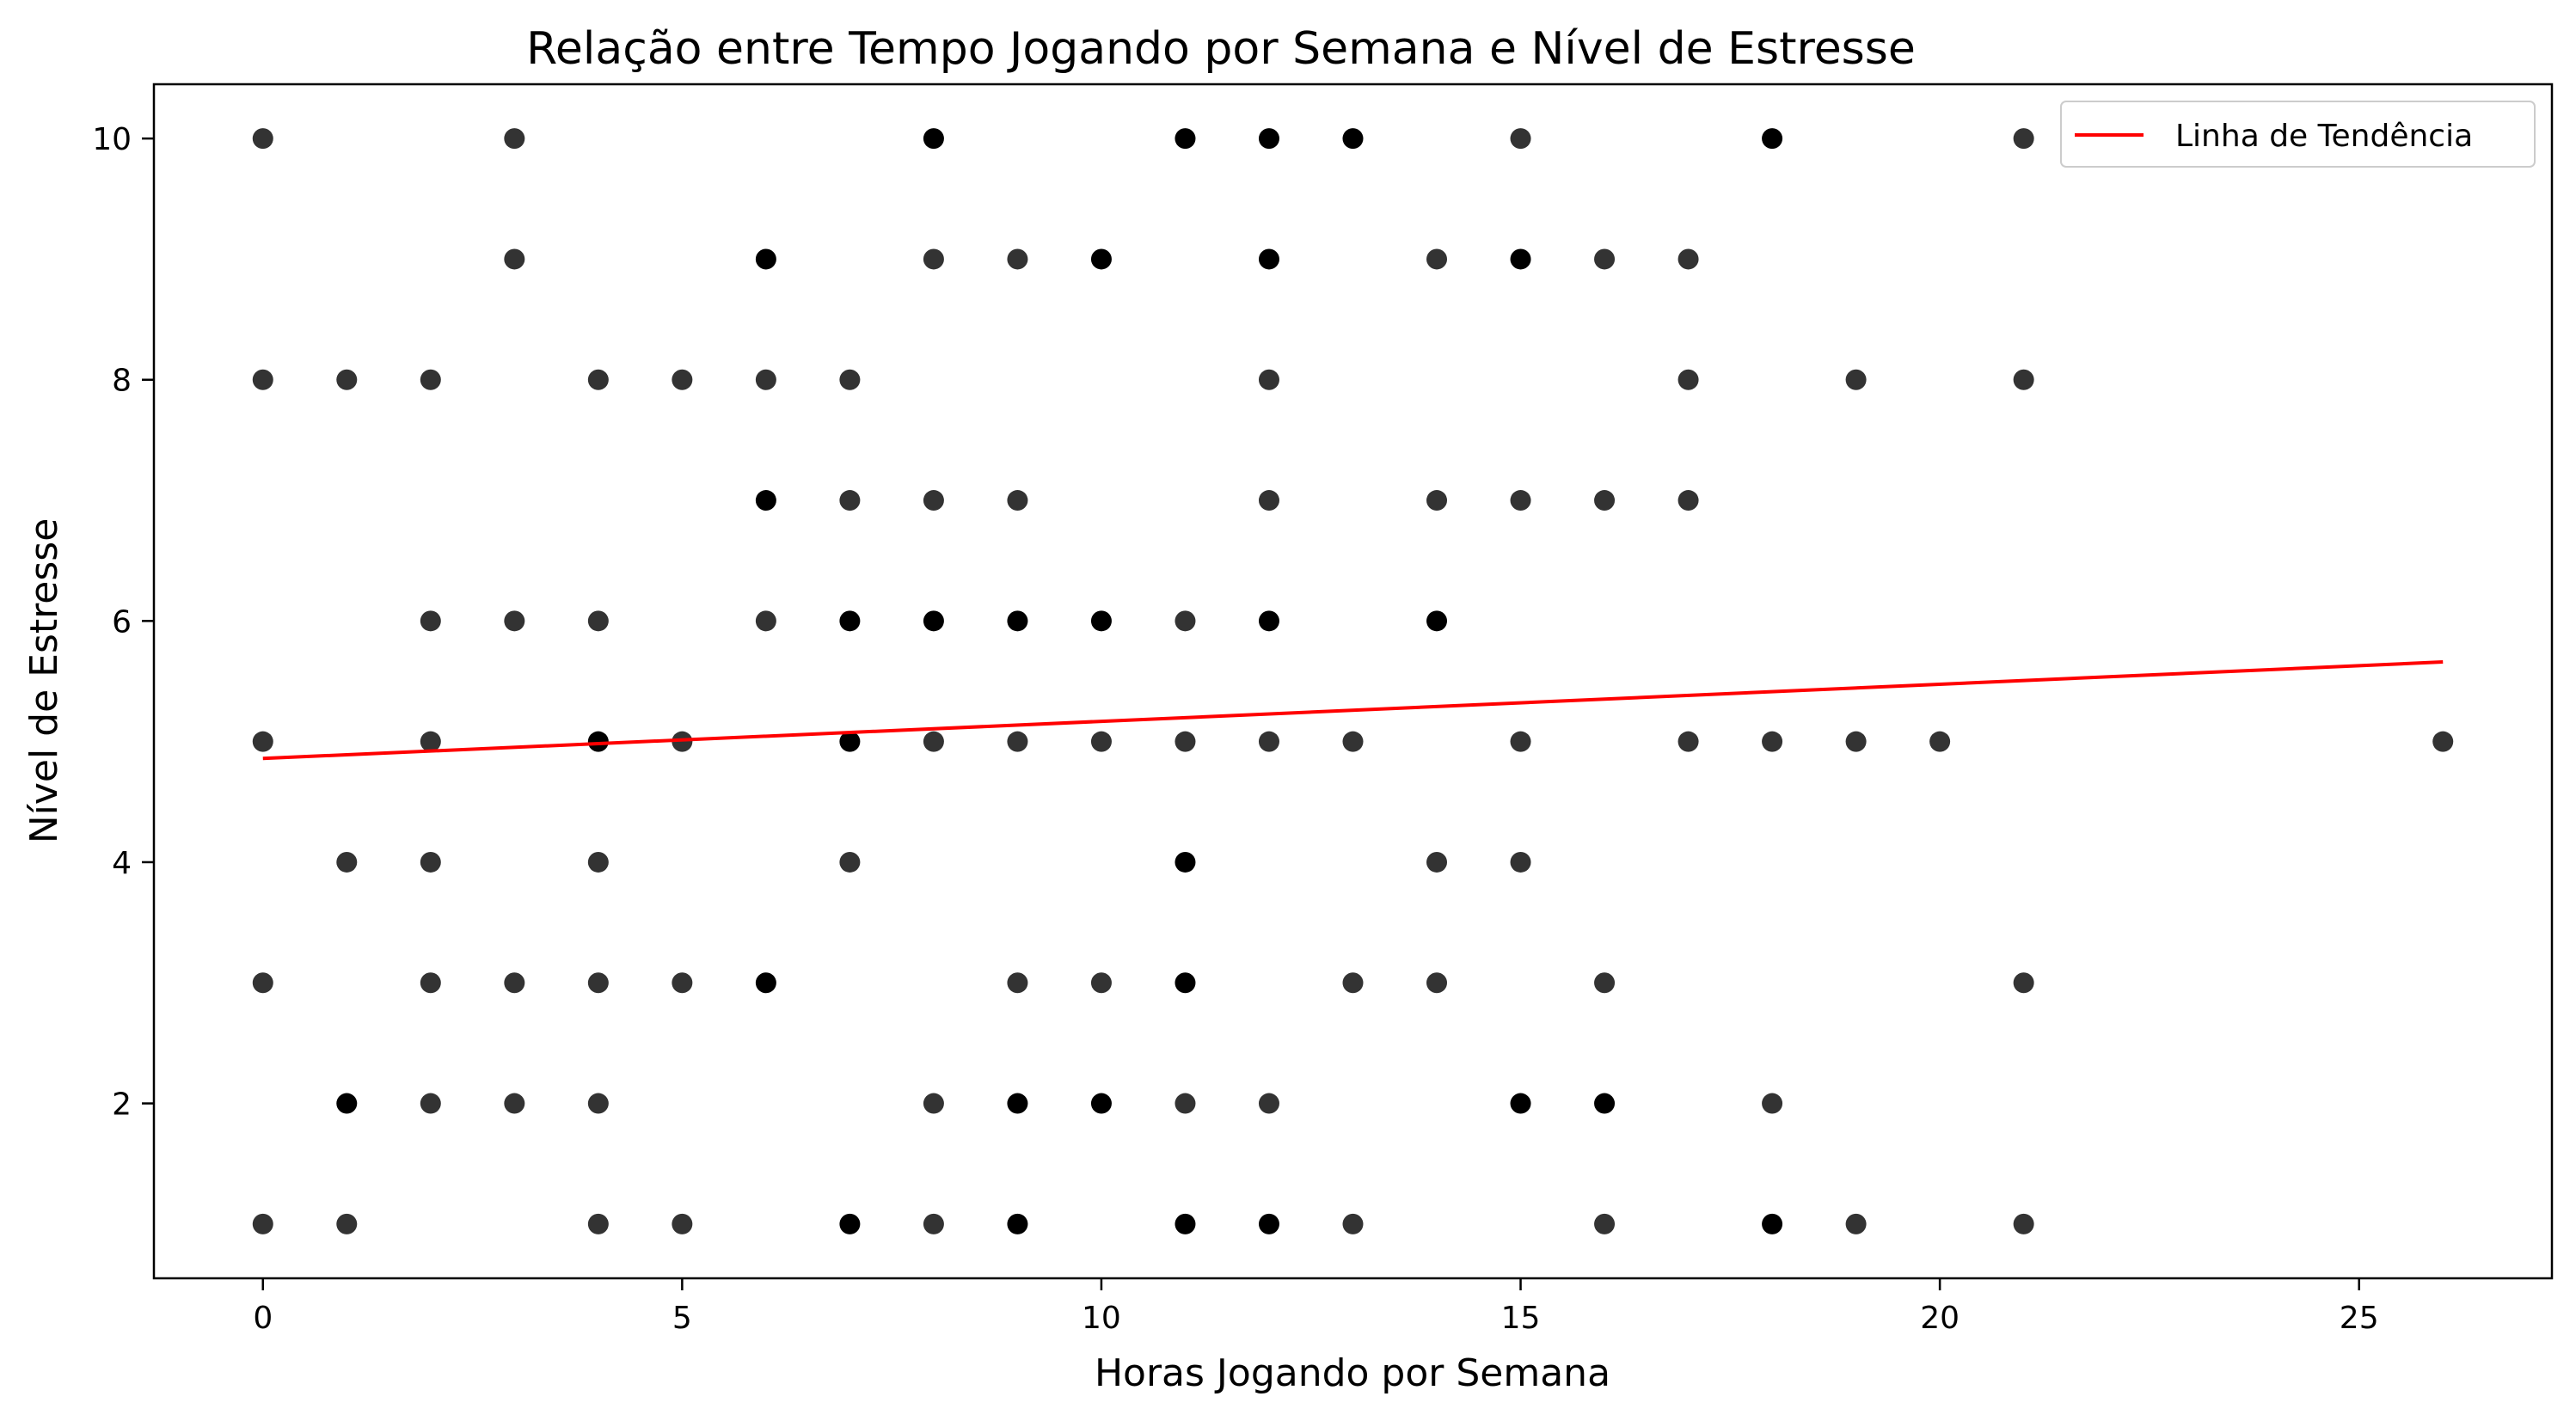  What do you see at coordinates (122, 863) in the screenshot?
I see `y-tick-label: 4` at bounding box center [122, 863].